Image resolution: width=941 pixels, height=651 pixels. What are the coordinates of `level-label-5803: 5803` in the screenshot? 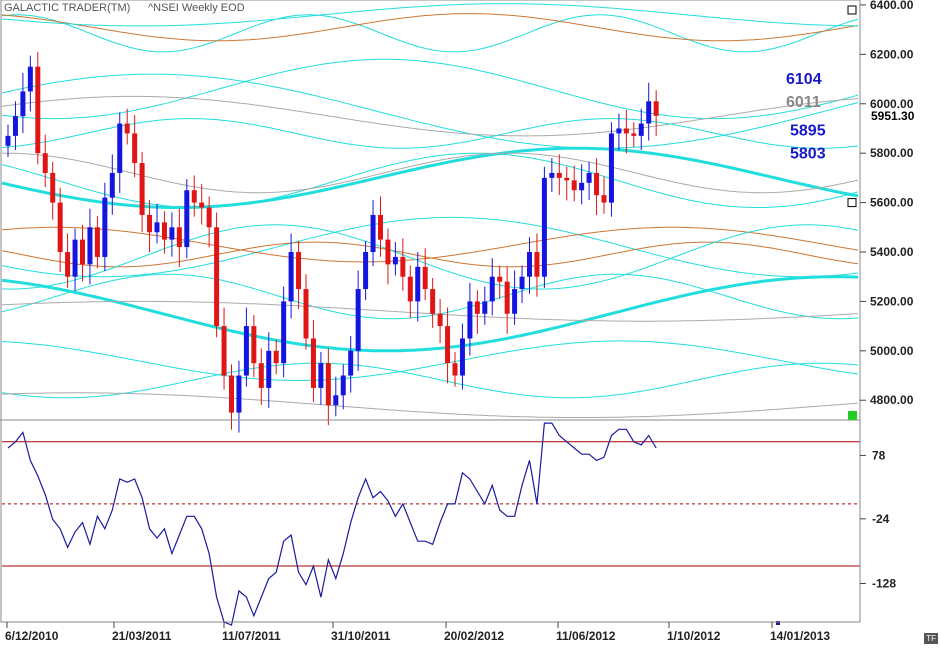 It's located at (808, 153).